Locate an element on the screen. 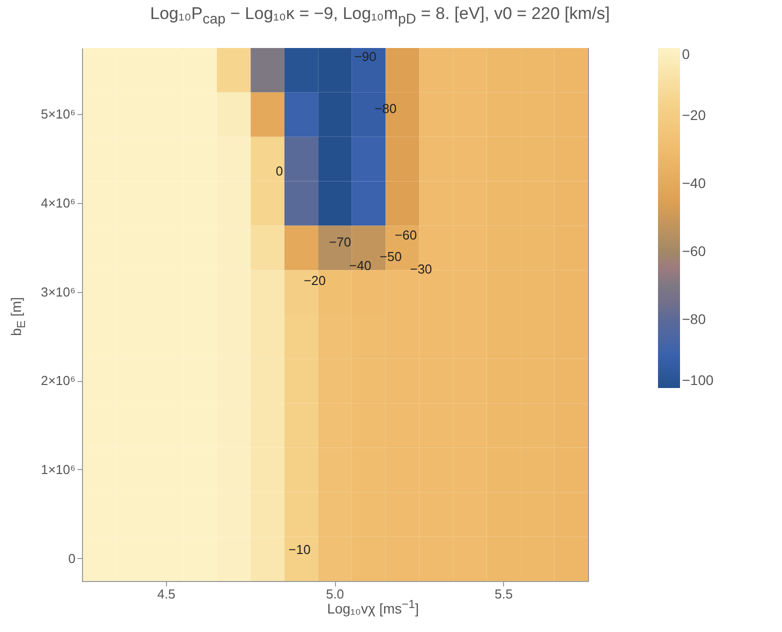 This screenshot has width=782, height=632. annotation: −20 is located at coordinates (315, 280).